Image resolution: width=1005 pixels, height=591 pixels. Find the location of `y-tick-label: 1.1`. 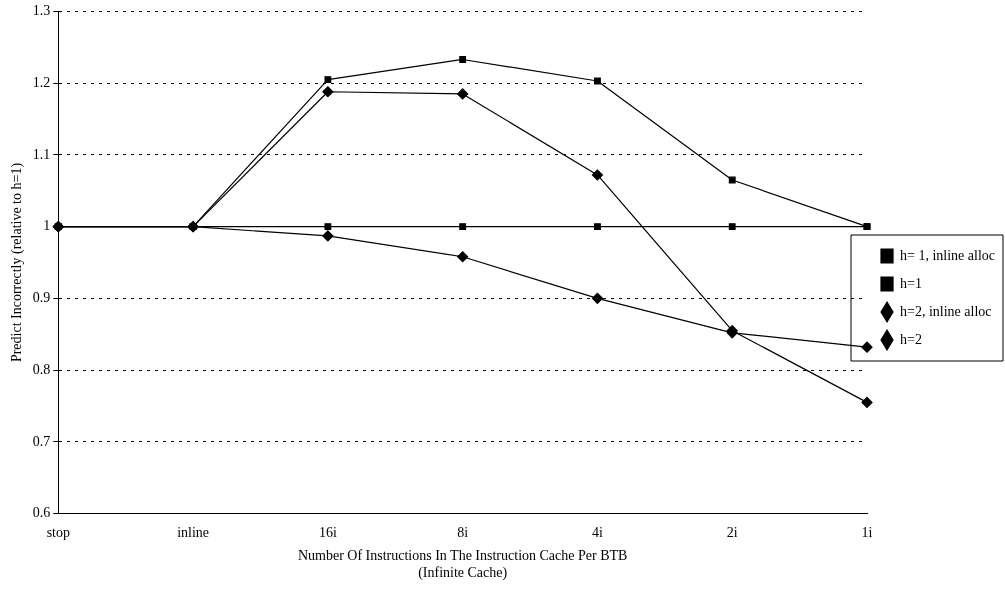

y-tick-label: 1.1 is located at coordinates (41, 154).